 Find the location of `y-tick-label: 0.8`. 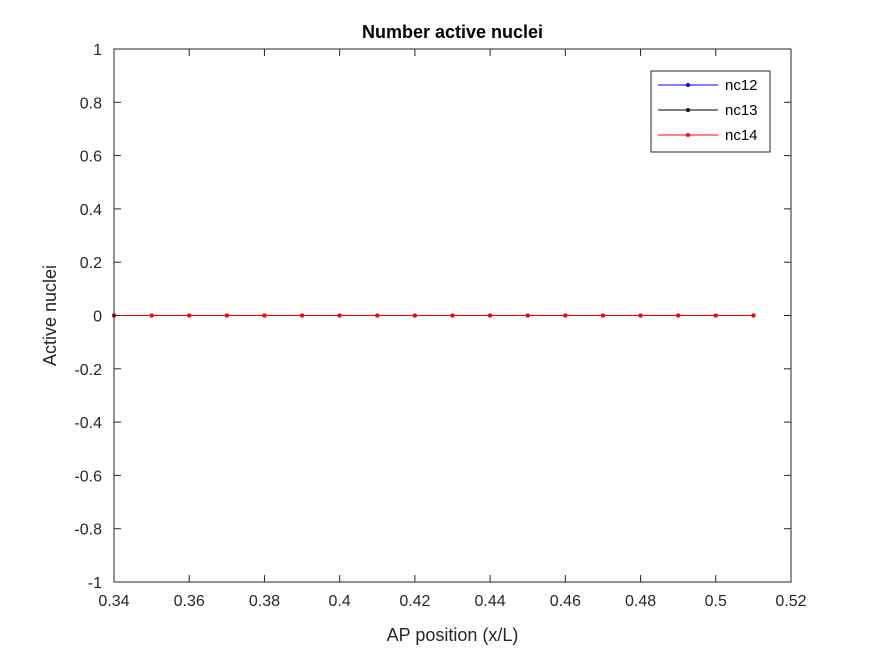

y-tick-label: 0.8 is located at coordinates (91, 103).